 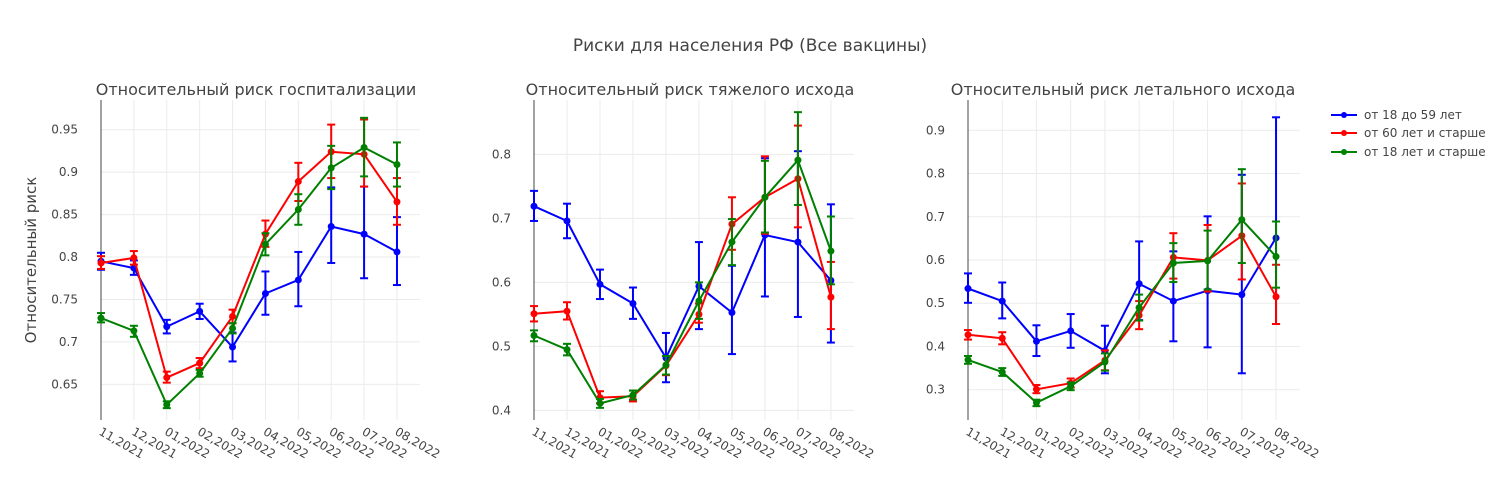 I want to click on panel-title: Относительный риск летального исхода, so click(x=1123, y=89).